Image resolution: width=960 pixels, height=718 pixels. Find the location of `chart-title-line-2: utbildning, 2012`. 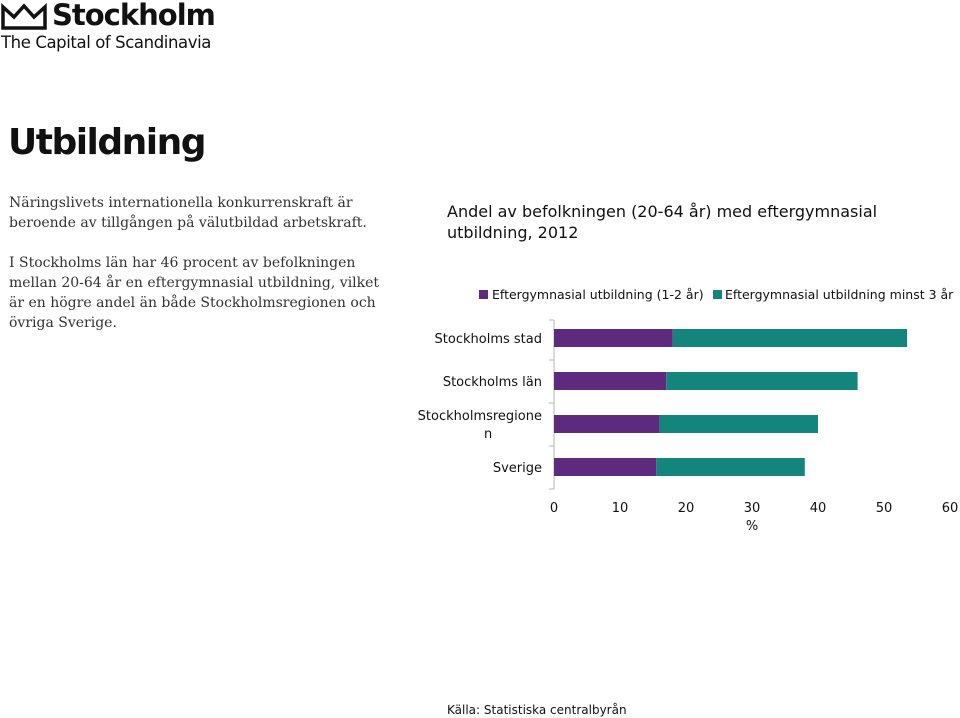

chart-title-line-2: utbildning, 2012 is located at coordinates (512, 232).